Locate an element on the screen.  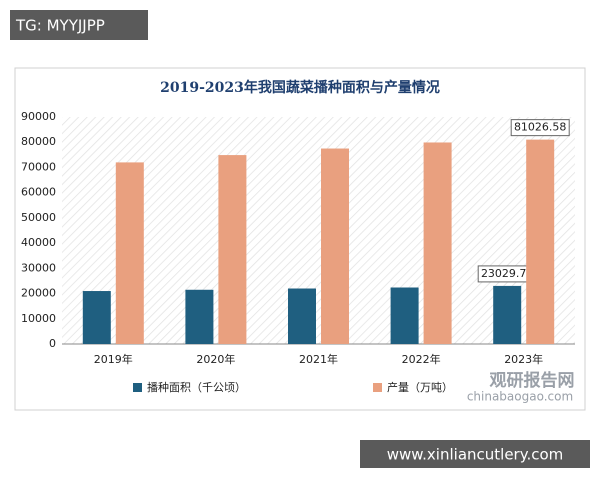
x-tick-label: 2022年 is located at coordinates (421, 359).